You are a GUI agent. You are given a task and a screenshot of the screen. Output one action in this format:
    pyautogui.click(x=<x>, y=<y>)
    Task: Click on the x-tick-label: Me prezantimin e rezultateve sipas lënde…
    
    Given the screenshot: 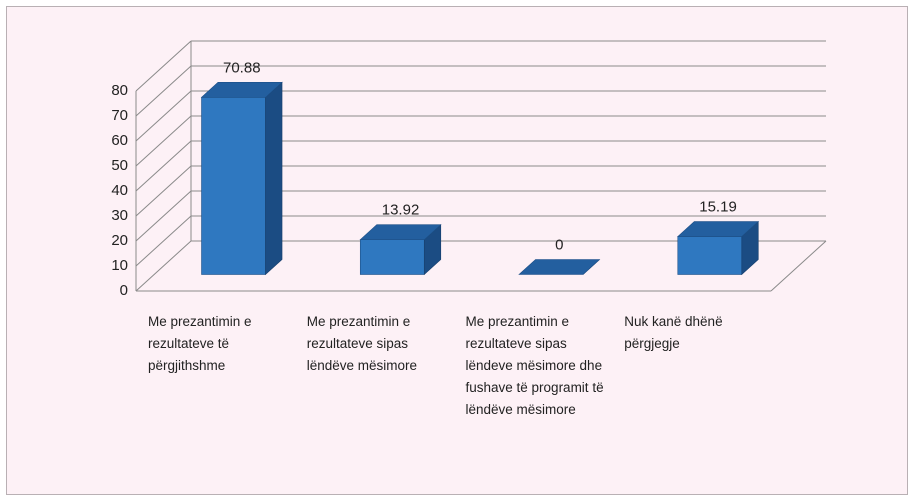 What is the action you would take?
    pyautogui.click(x=534, y=365)
    